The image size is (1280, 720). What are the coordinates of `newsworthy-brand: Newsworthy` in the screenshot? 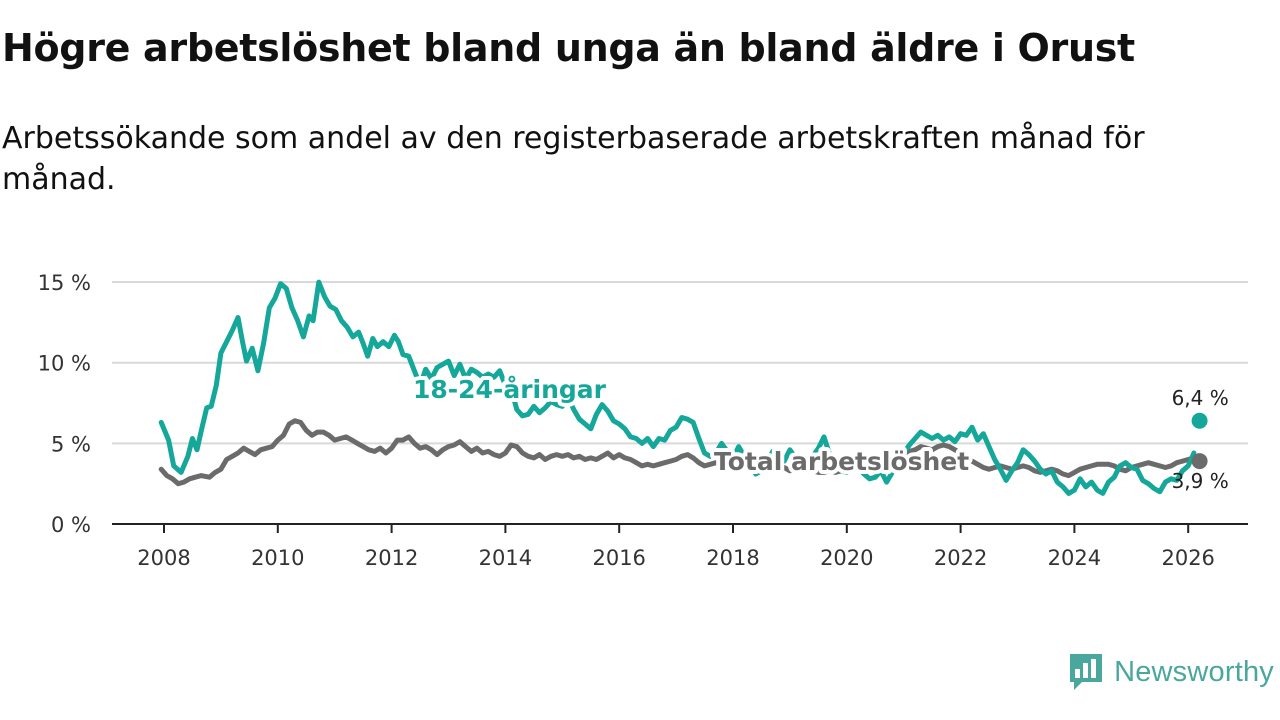 It's located at (1171, 672).